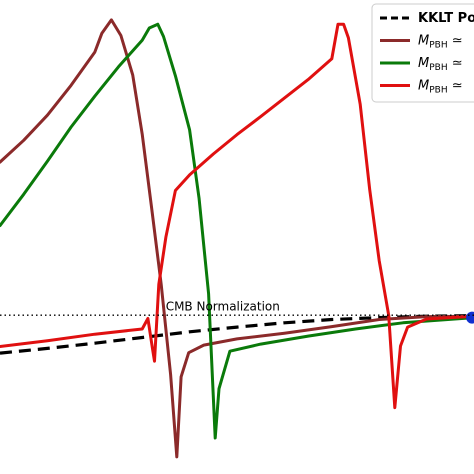  What do you see at coordinates (440, 64) in the screenshot?
I see `legend-label-3: MPBH ≃` at bounding box center [440, 64].